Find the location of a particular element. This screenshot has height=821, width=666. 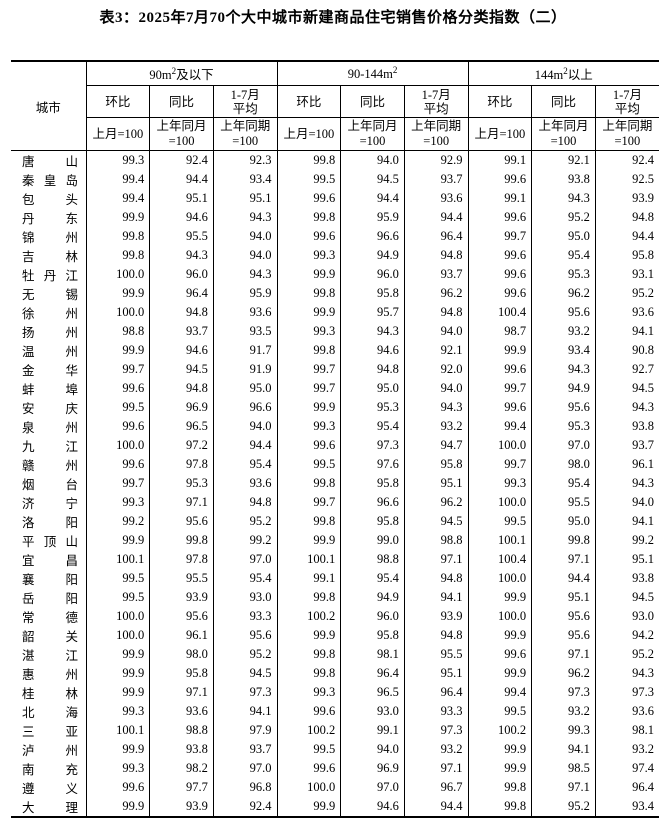

city-cell: 烟台 is located at coordinates (48, 483).